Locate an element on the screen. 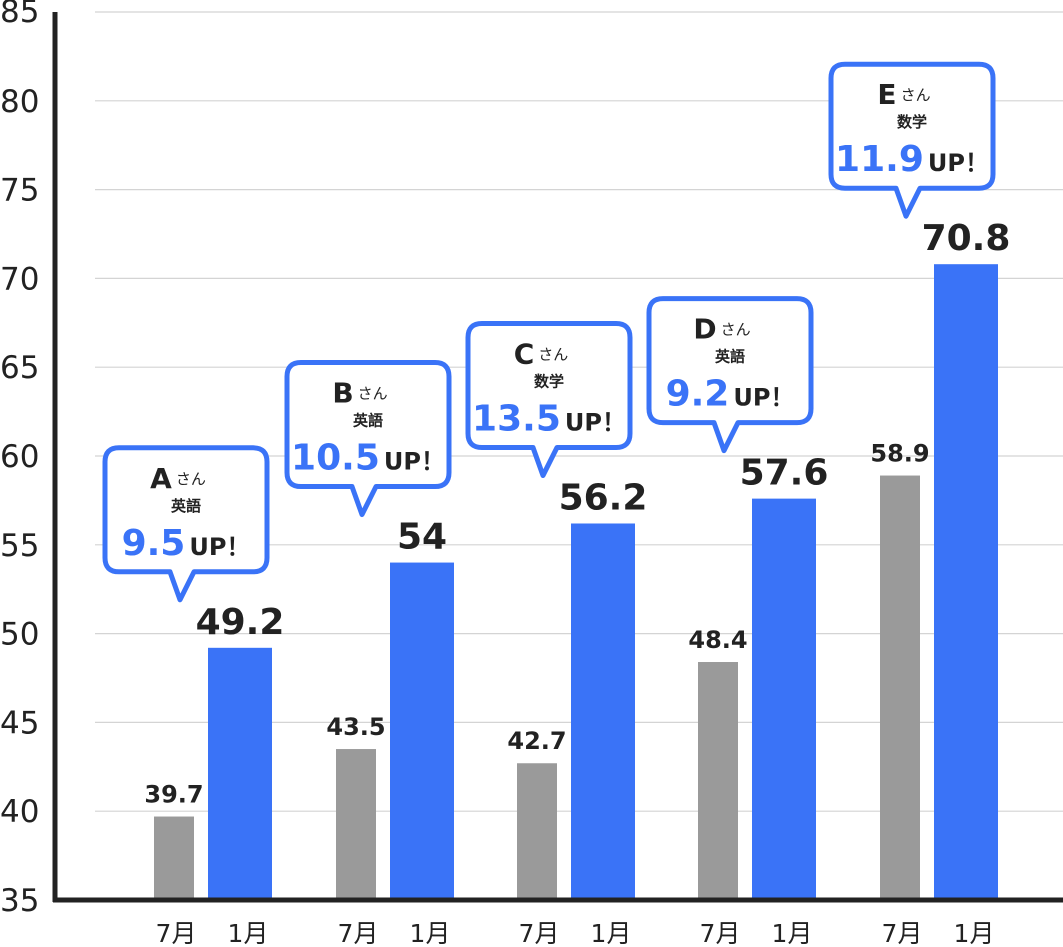  student-name: A さん is located at coordinates (178, 478).